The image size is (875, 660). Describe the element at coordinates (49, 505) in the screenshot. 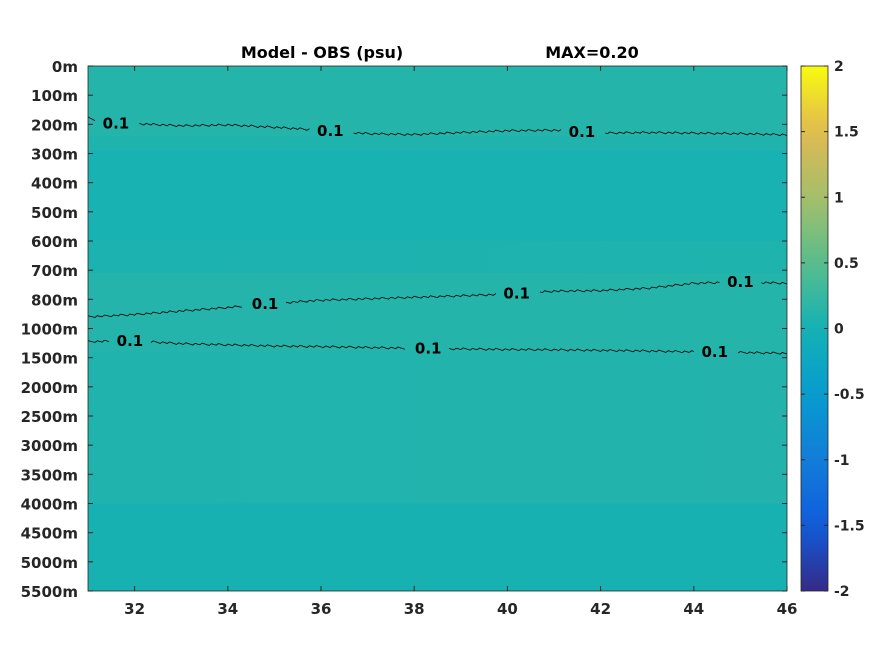

I see `y-tick-label: 4000m` at that location.